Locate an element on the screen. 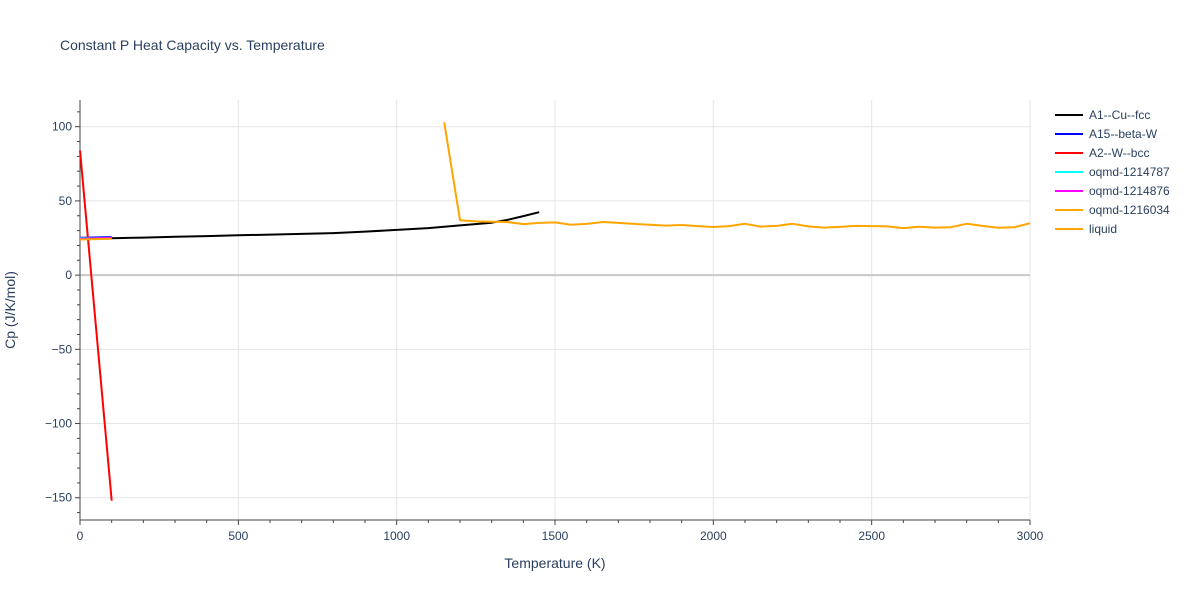  y-tick-label: −100 is located at coordinates (58, 424).